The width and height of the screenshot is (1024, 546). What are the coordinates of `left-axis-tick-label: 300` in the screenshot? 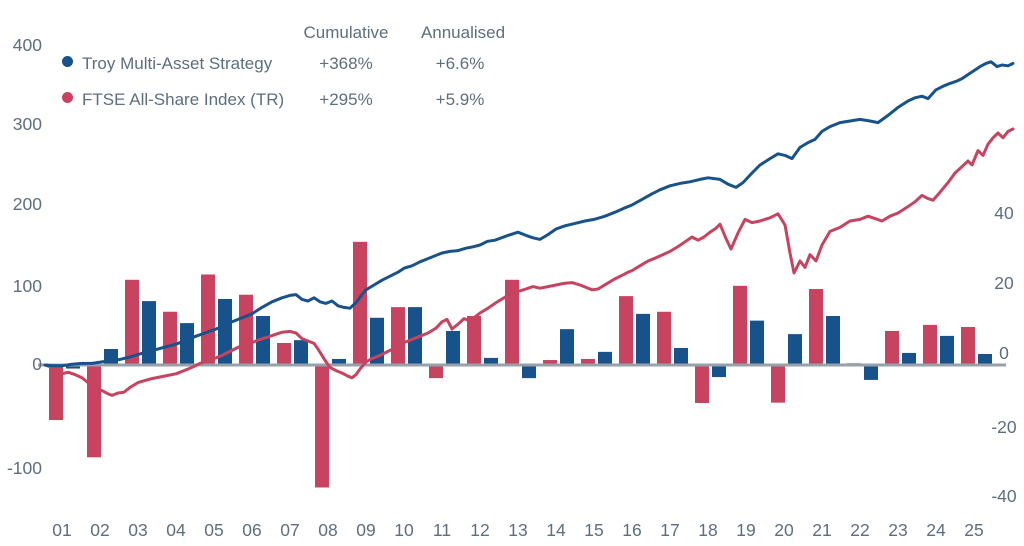 It's located at (27, 124).